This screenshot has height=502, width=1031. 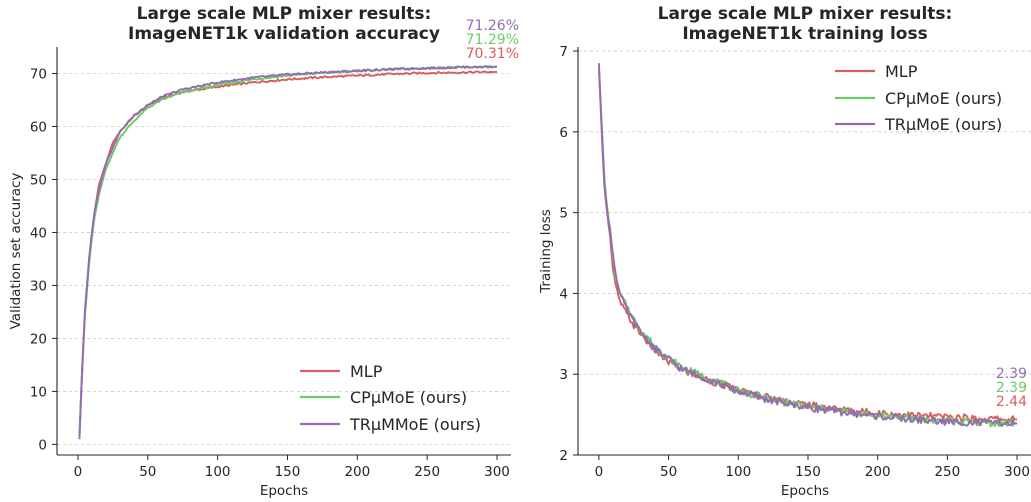 What do you see at coordinates (1011, 374) in the screenshot?
I see `final-label-tr: 2.39` at bounding box center [1011, 374].